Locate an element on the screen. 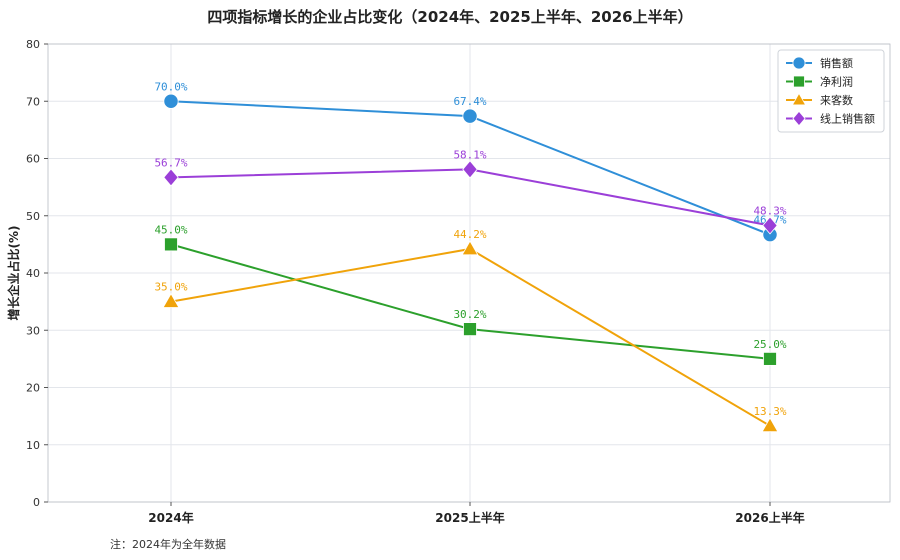 Image resolution: width=900 pixels, height=560 pixels. y-tick-label: 40 is located at coordinates (33, 273).